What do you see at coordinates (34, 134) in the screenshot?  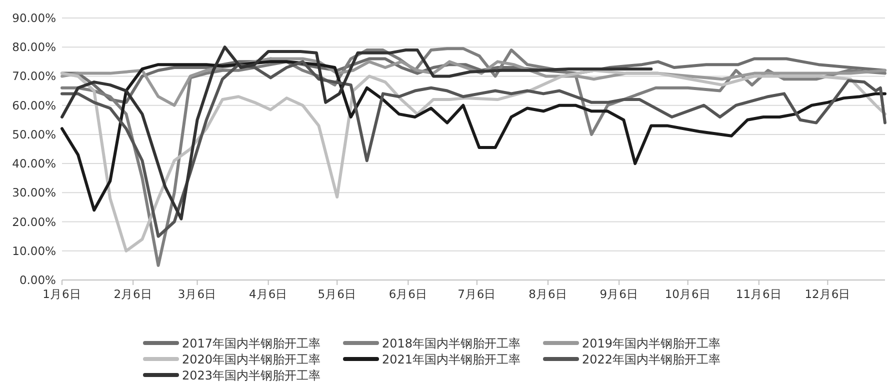 I see `y-tick-label: 50.00%` at bounding box center [34, 134].